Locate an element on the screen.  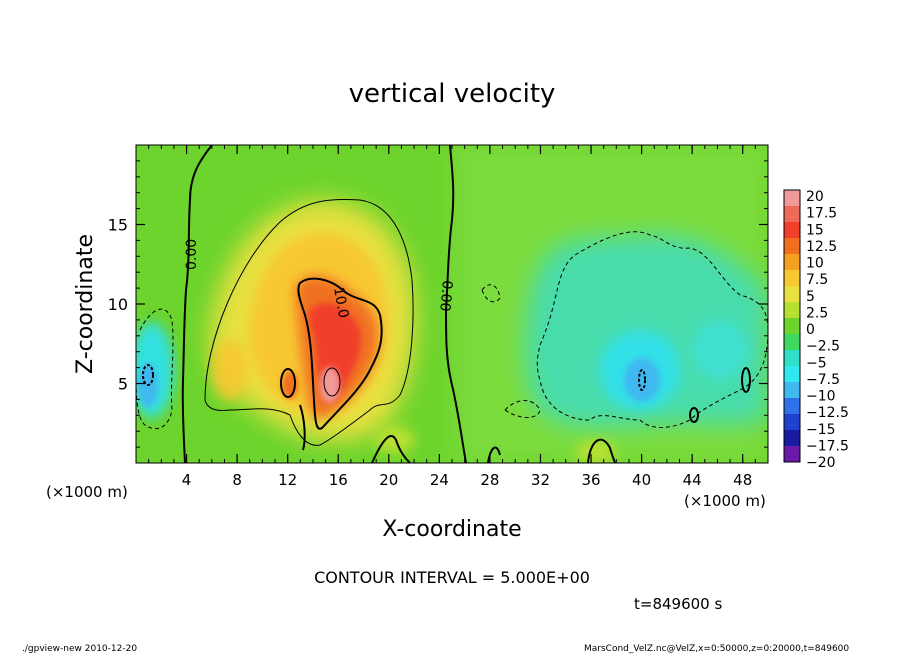
colorbar-label: 10 is located at coordinates (815, 264).